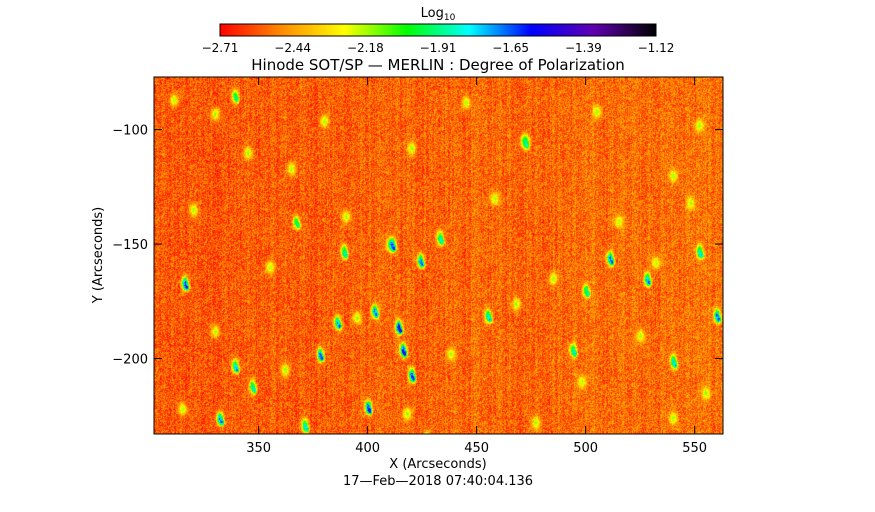  What do you see at coordinates (476, 448) in the screenshot?
I see `x-tick-label: 450` at bounding box center [476, 448].